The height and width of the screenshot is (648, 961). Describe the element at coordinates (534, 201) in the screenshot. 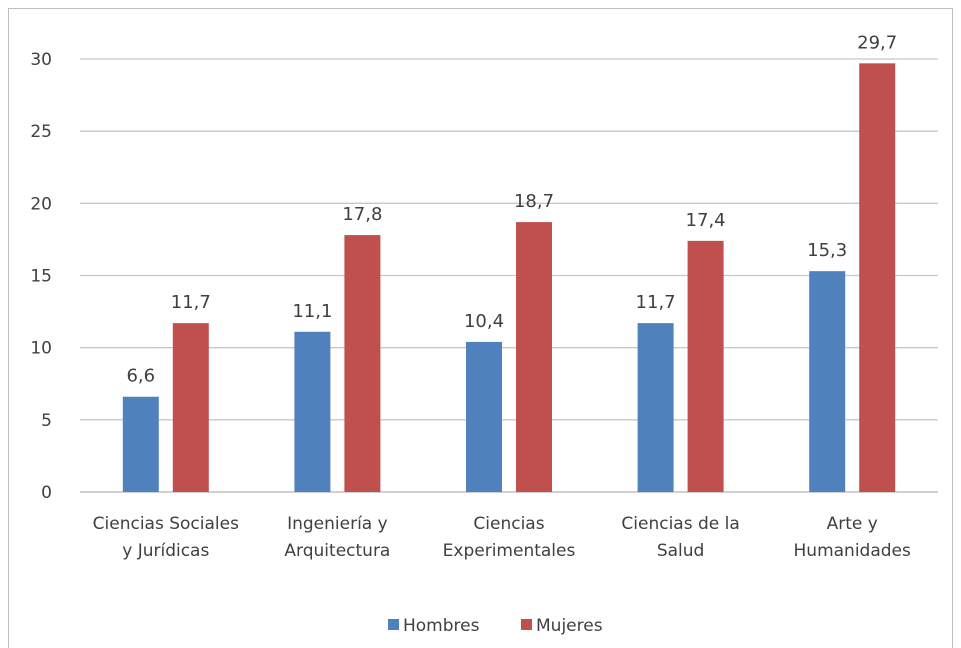

I see `data-label: 18,7` at that location.